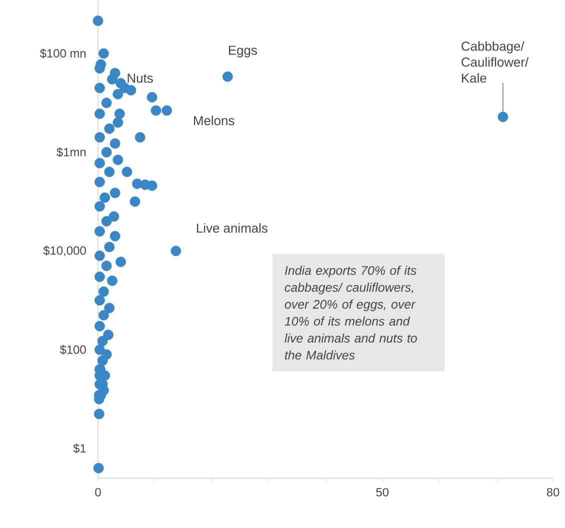 This screenshot has height=528, width=565. What do you see at coordinates (553, 492) in the screenshot?
I see `x-tick-label: 80` at bounding box center [553, 492].